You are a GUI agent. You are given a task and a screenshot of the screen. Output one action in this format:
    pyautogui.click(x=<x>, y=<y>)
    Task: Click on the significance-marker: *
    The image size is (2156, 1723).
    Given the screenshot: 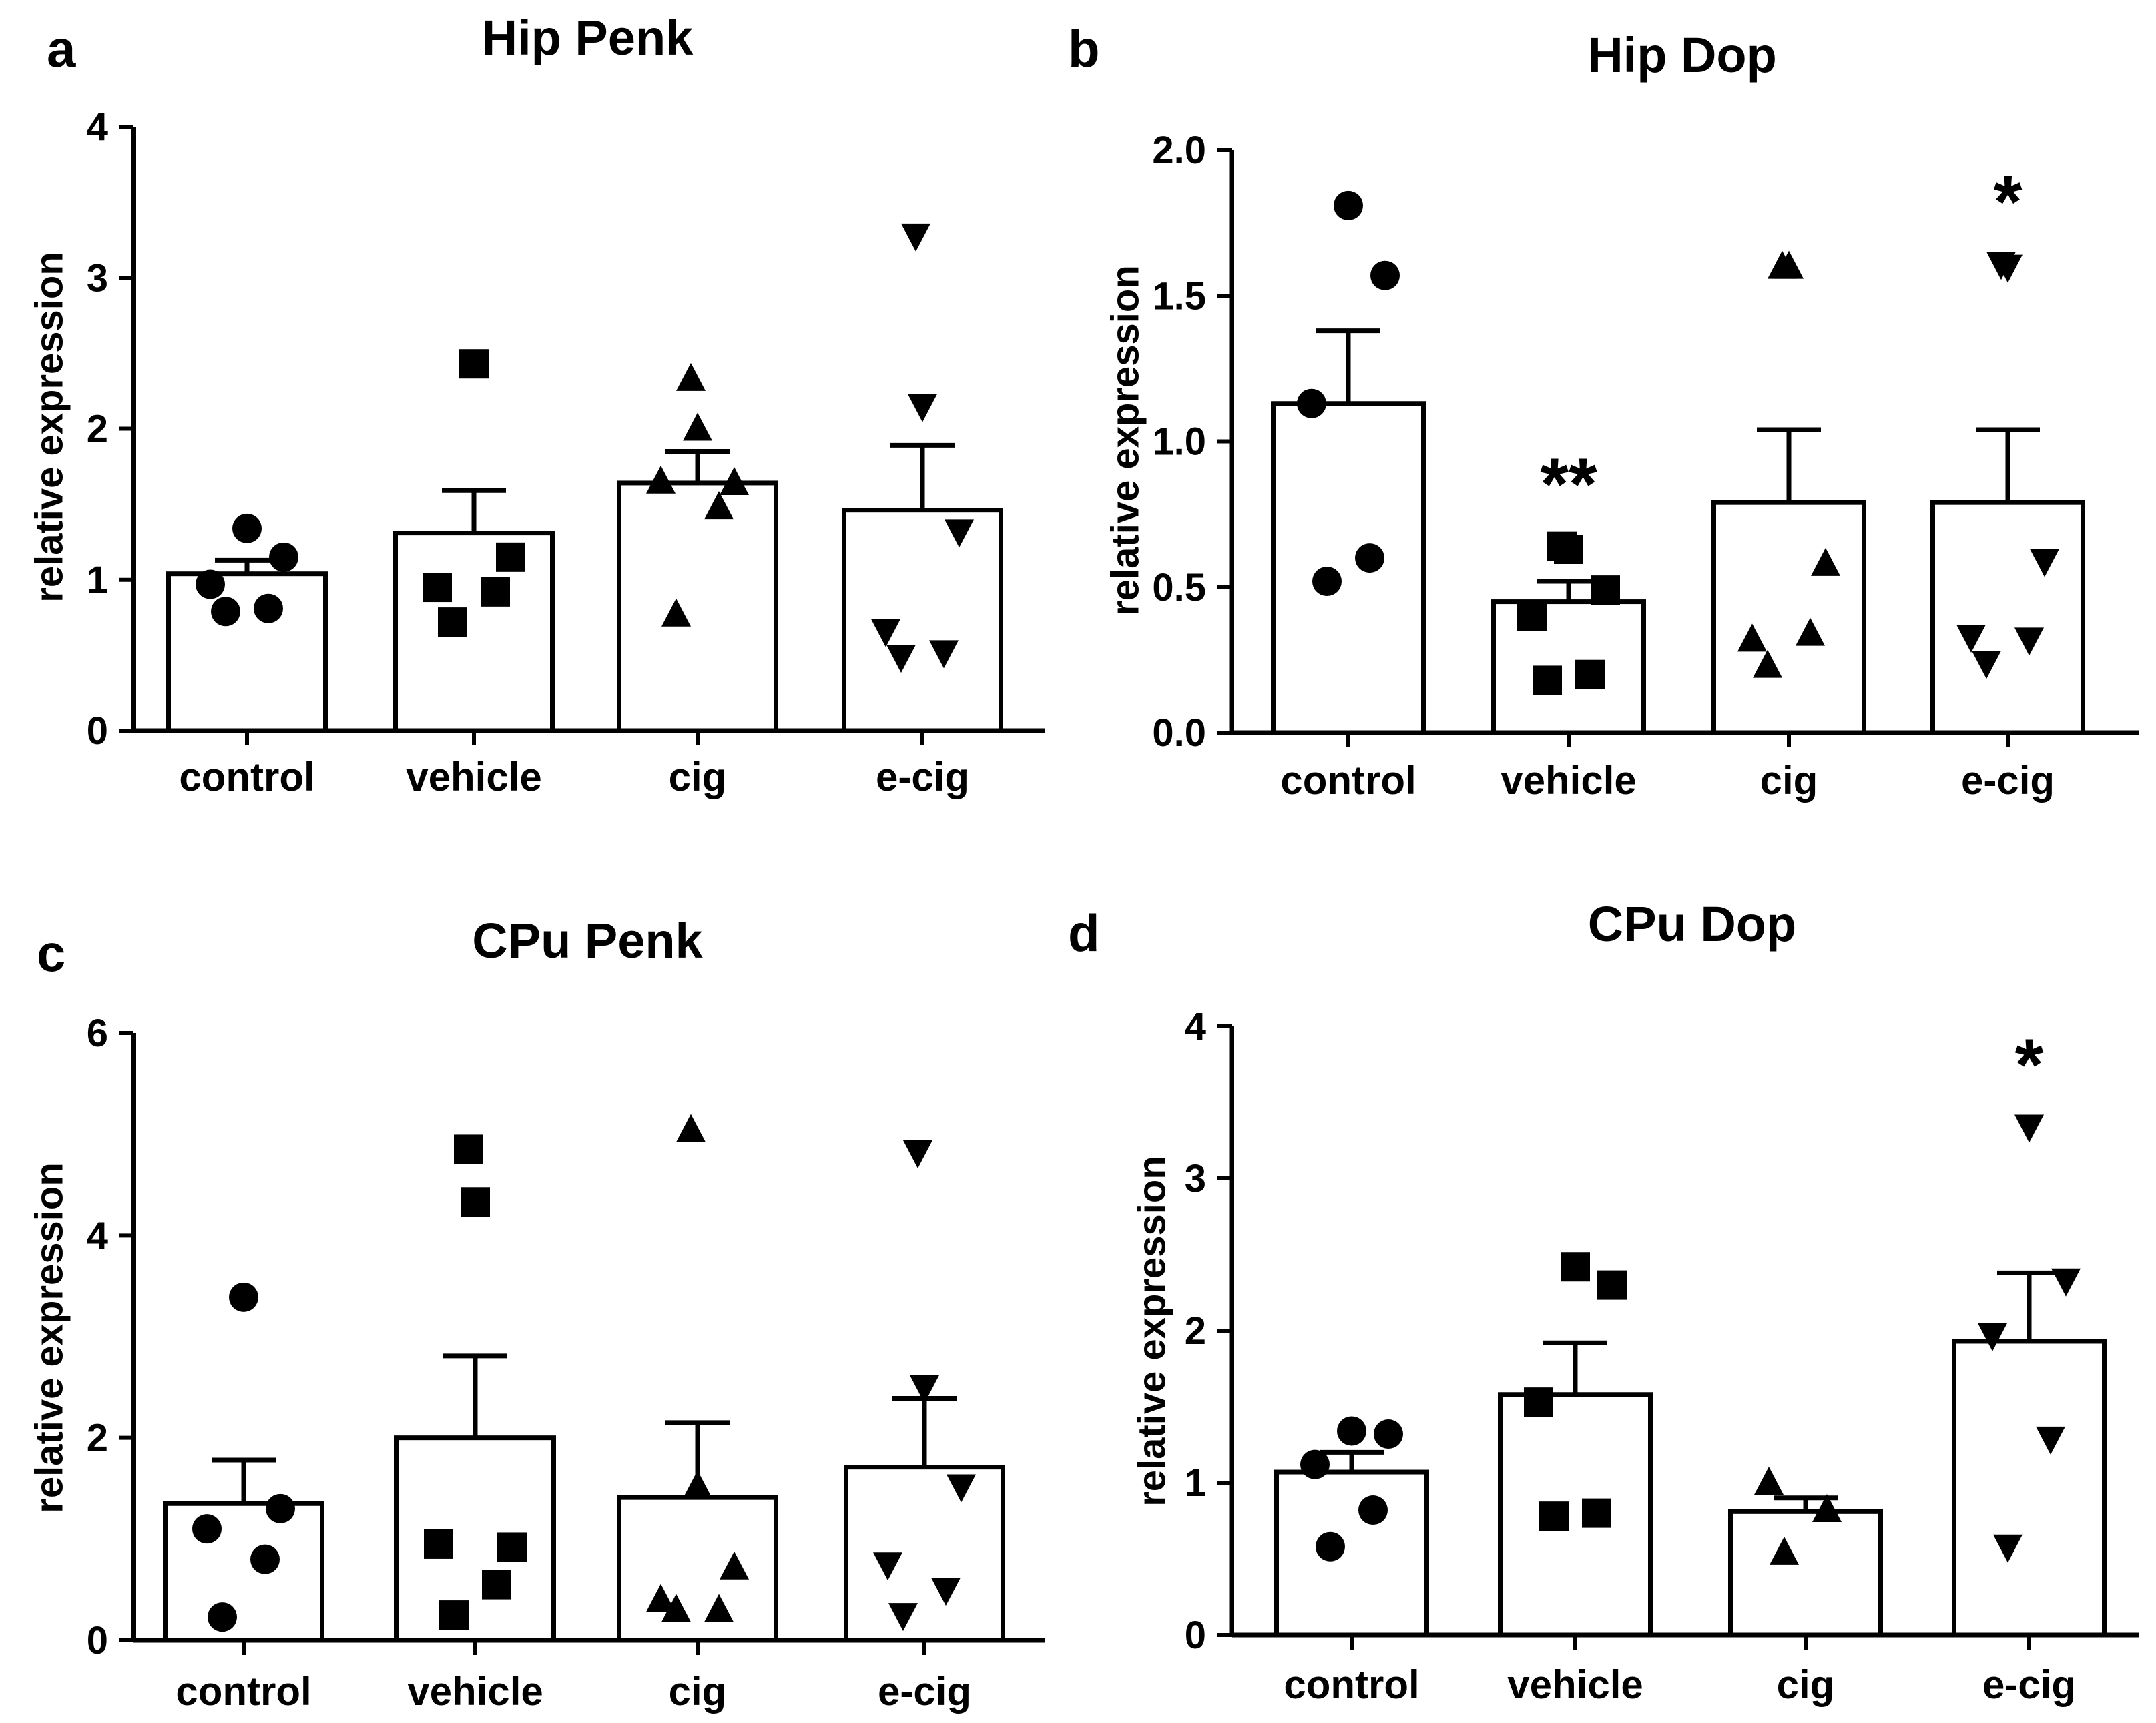 What is the action you would take?
    pyautogui.click(x=2009, y=202)
    